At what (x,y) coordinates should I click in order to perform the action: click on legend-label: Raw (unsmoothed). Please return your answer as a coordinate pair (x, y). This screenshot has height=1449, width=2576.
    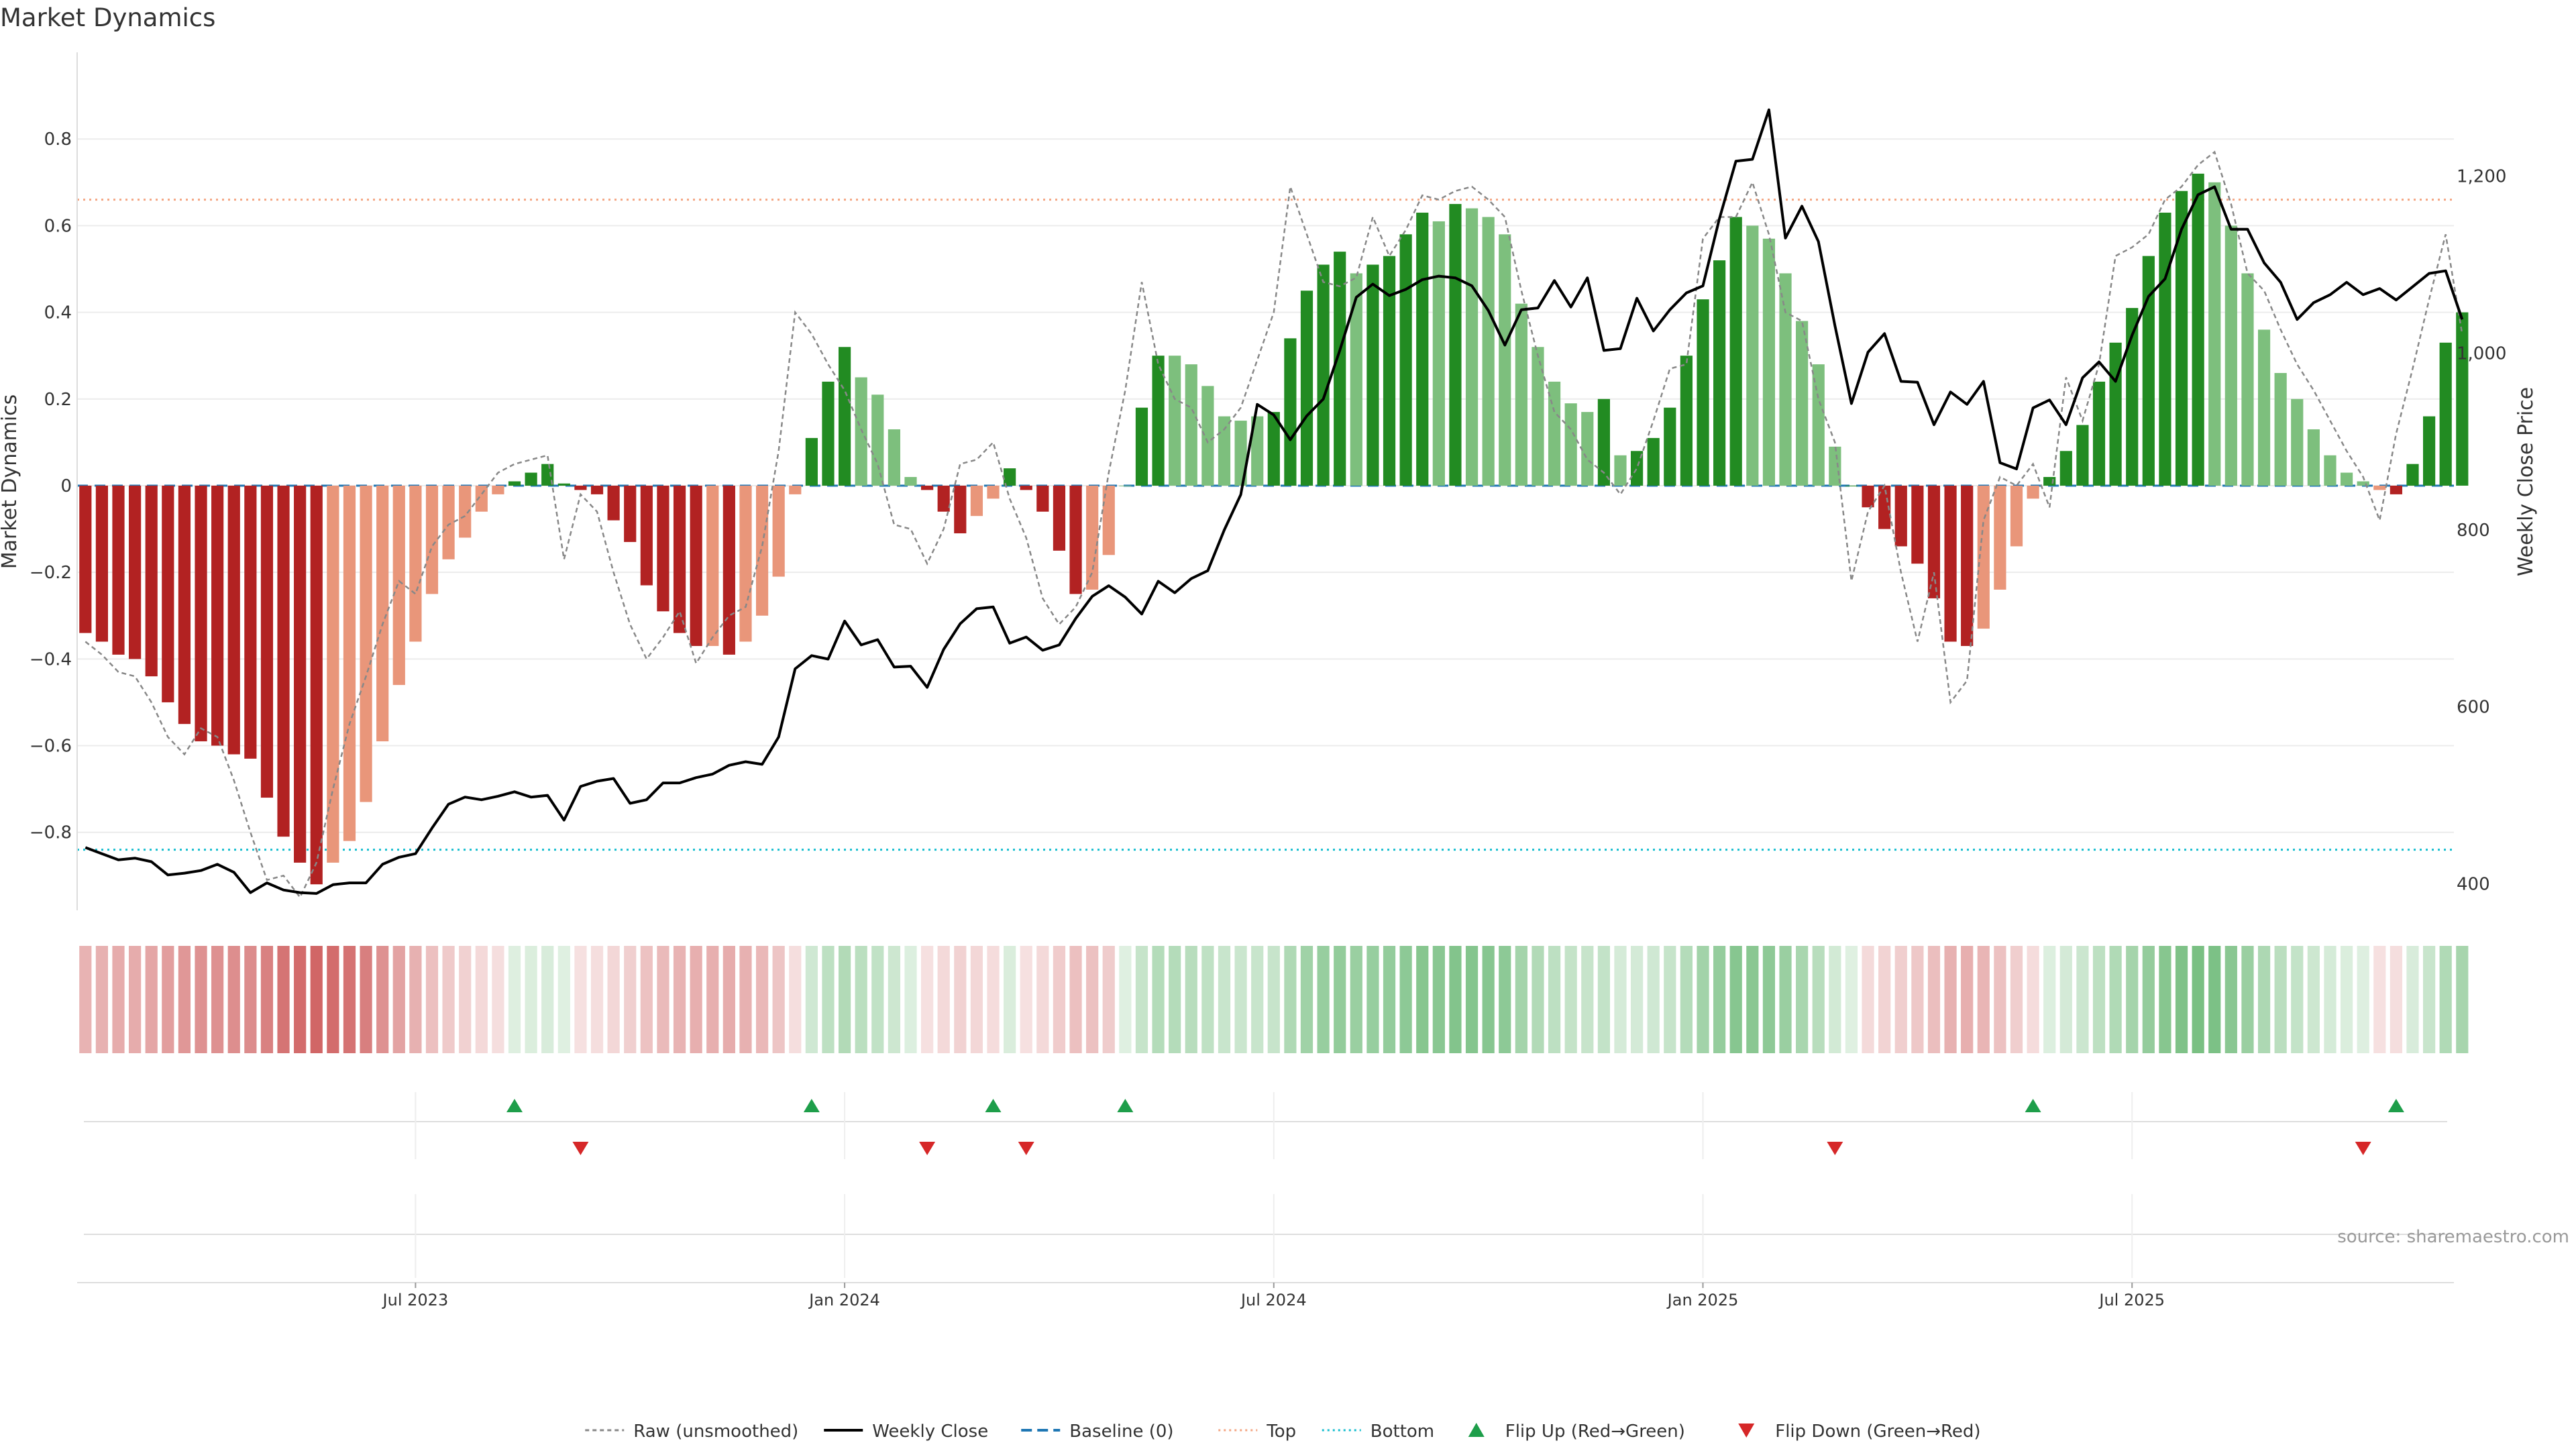
    Looking at the image, I should click on (715, 1431).